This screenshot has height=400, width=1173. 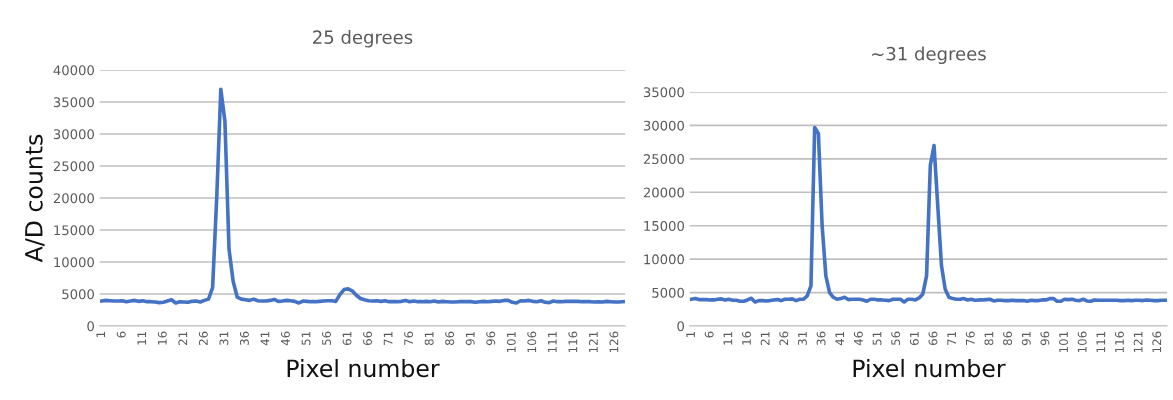 What do you see at coordinates (929, 55) in the screenshot?
I see `chart-title: ~31 degrees` at bounding box center [929, 55].